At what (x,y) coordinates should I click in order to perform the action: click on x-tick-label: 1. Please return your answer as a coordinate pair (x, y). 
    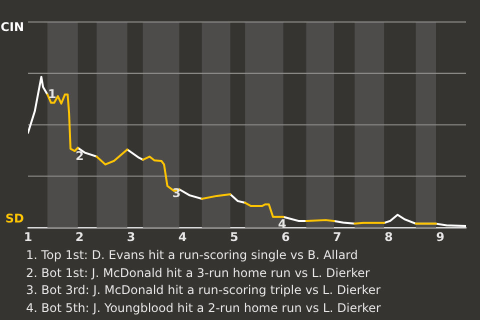
    Looking at the image, I should click on (28, 237).